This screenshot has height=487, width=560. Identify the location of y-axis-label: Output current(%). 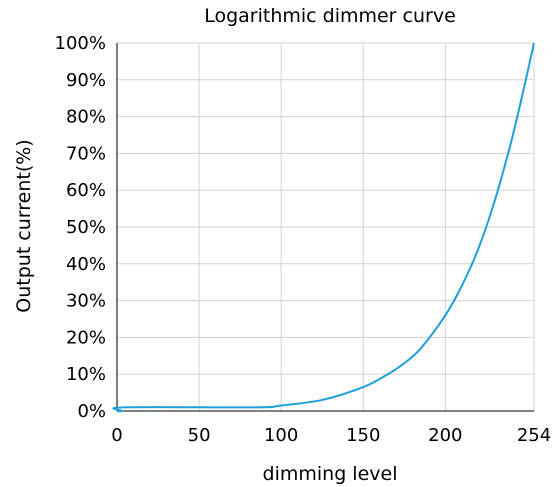
(24, 225).